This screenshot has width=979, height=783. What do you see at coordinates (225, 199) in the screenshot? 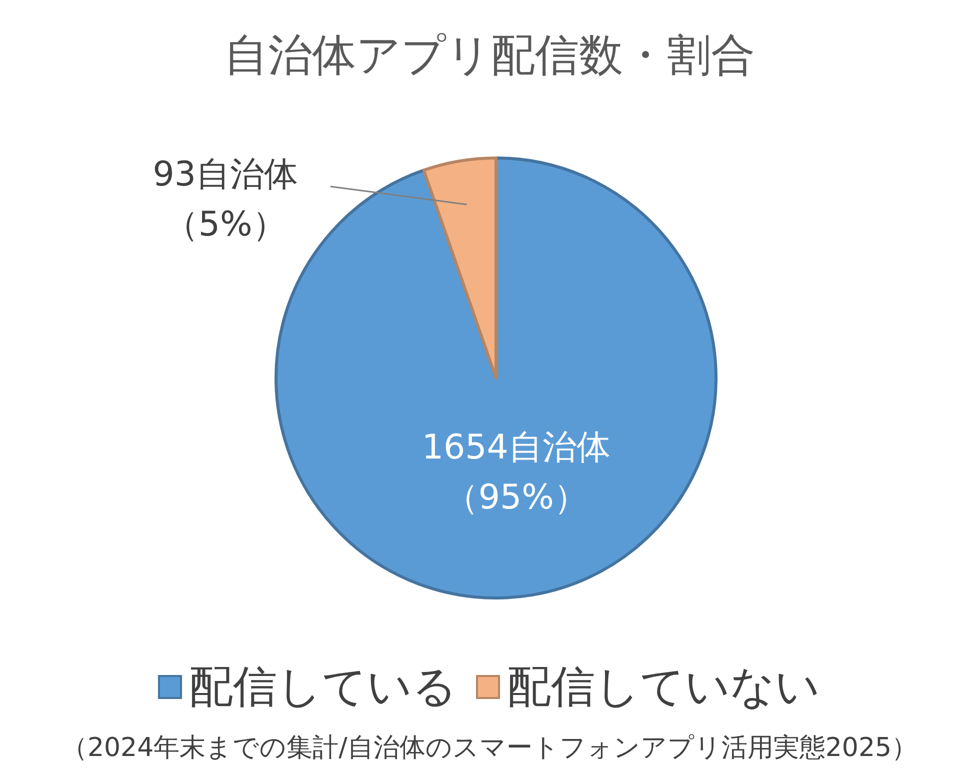
I see `data-label: 93自治体（5%）` at bounding box center [225, 199].